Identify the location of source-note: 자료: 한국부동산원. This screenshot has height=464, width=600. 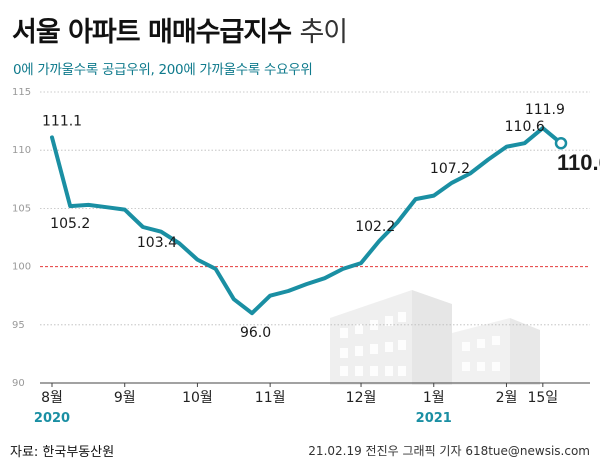
(62, 452).